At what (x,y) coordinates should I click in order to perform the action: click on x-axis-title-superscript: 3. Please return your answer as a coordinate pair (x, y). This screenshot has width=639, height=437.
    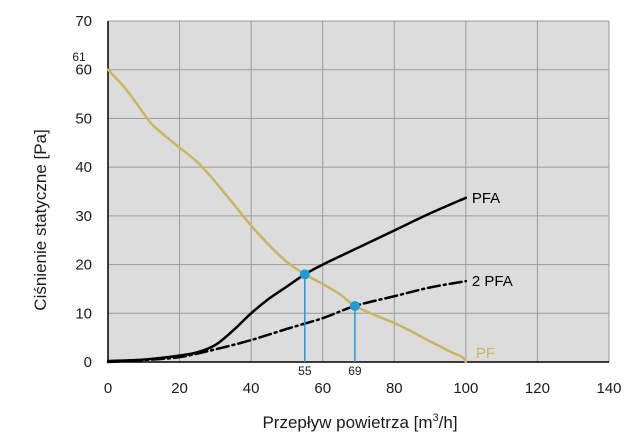
    Looking at the image, I should click on (436, 418).